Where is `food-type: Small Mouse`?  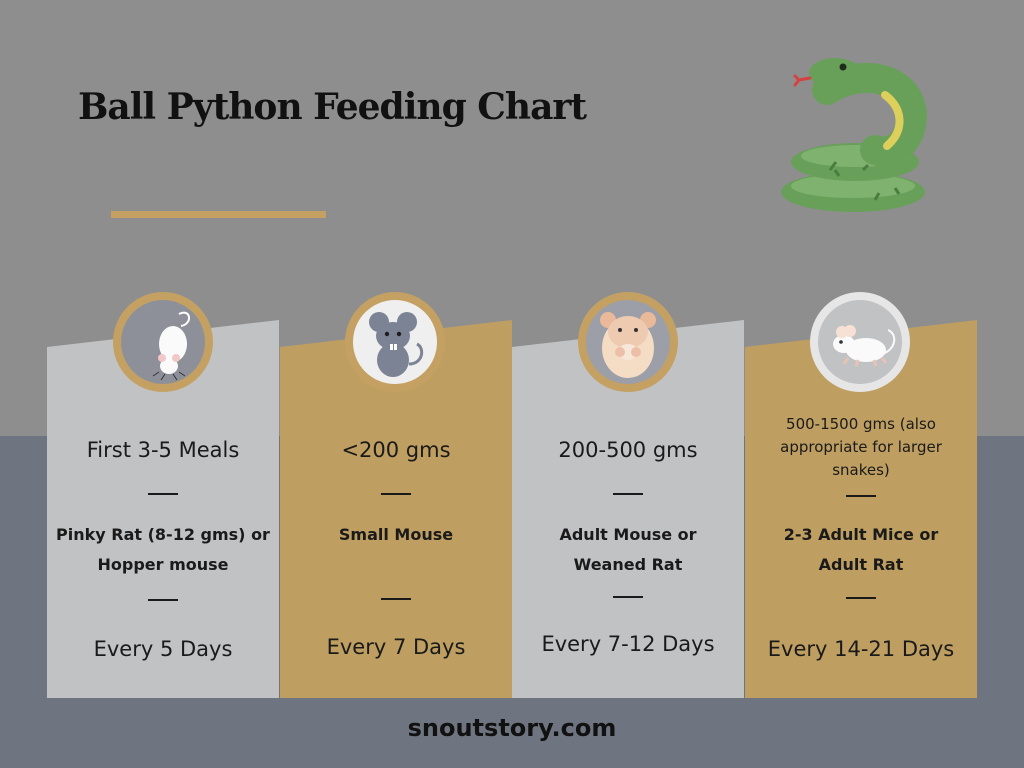 food-type: Small Mouse is located at coordinates (396, 534).